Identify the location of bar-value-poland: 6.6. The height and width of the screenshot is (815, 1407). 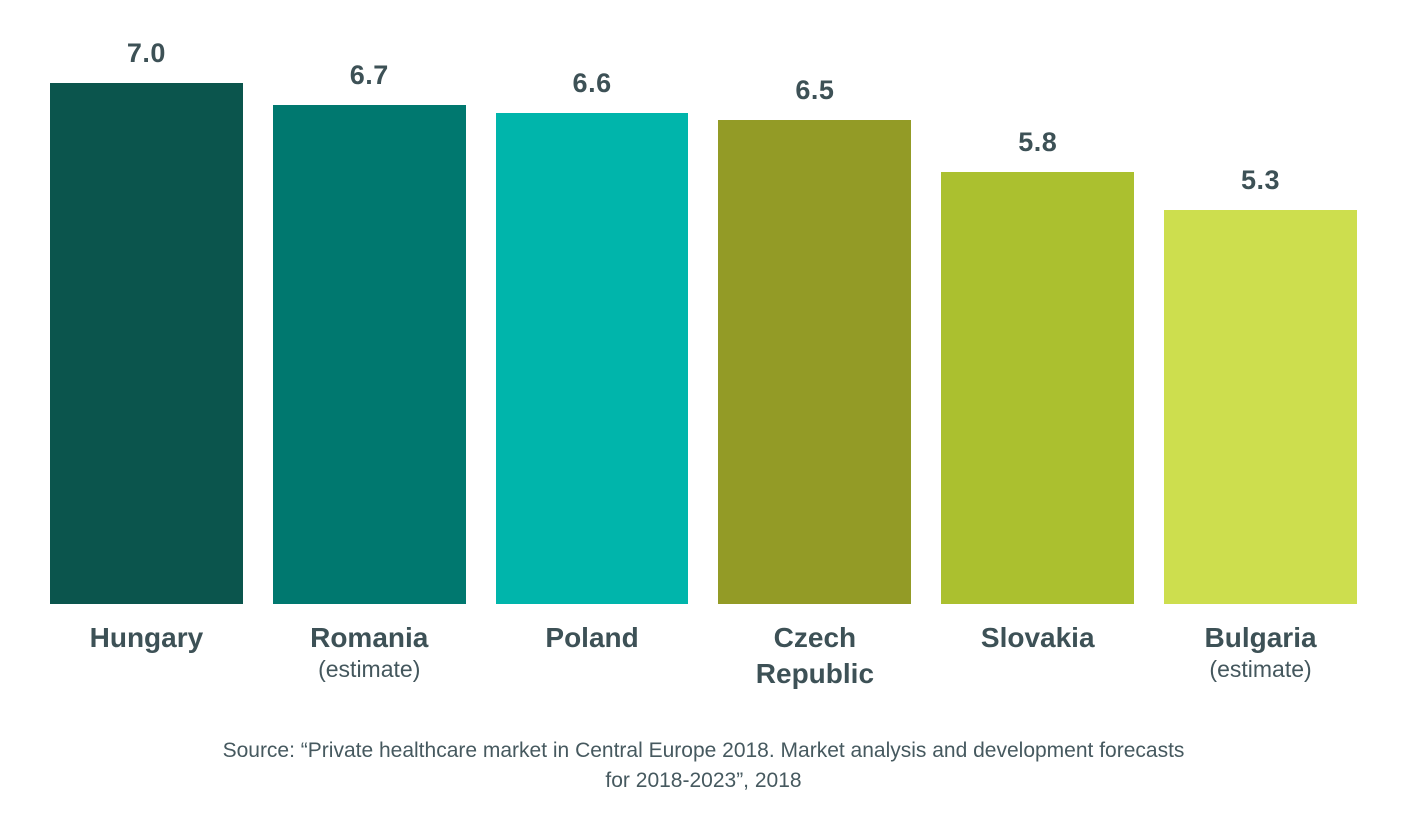
(592, 83).